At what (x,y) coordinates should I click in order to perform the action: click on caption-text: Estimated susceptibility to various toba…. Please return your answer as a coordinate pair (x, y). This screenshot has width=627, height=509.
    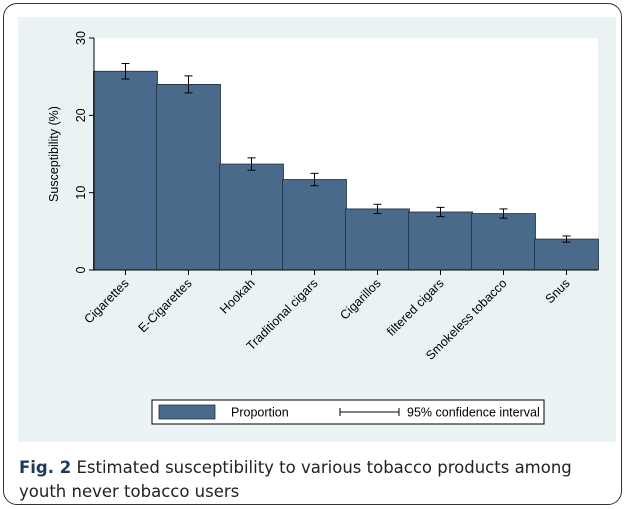
    Looking at the image, I should click on (295, 479).